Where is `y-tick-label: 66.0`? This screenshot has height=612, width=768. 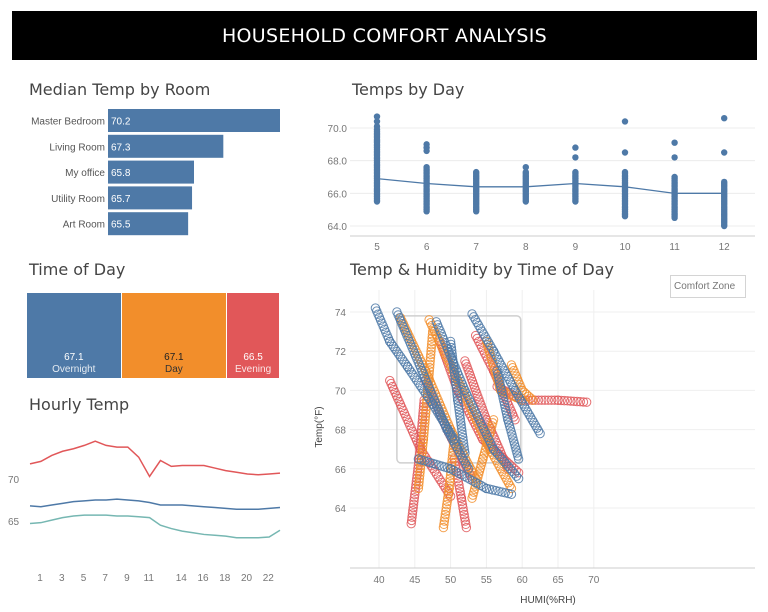
y-tick-label: 66.0 is located at coordinates (338, 194).